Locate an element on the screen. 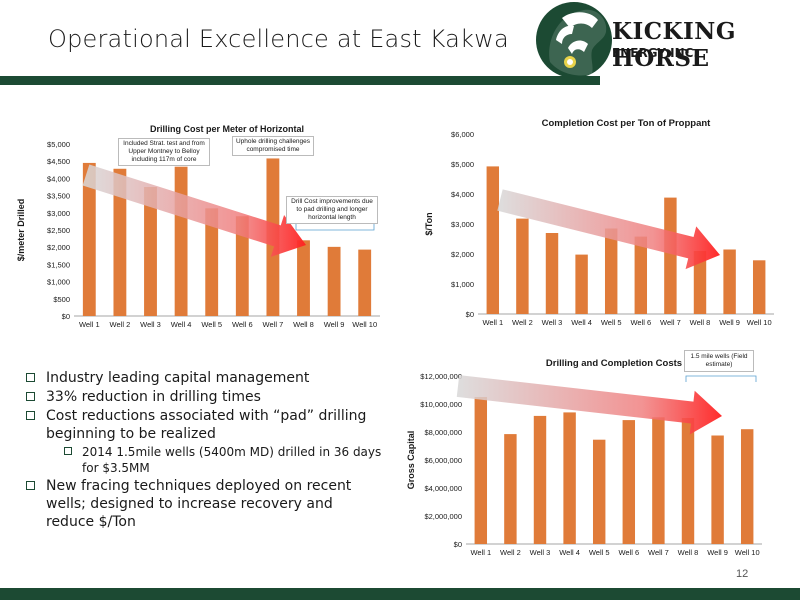 The image size is (800, 600). slide-title: Operational Excellence at East Kakwa is located at coordinates (278, 39).